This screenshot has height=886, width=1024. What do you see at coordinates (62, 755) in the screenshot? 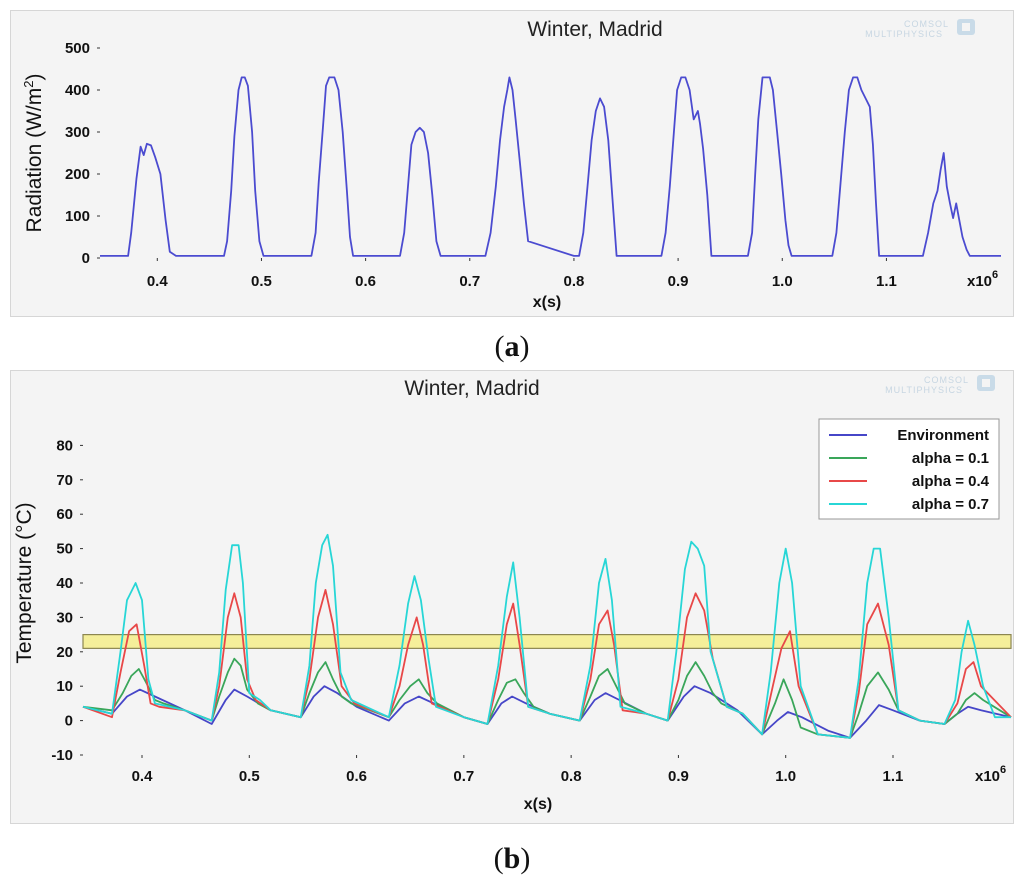
I see `y-tick-label: -10` at bounding box center [62, 755].